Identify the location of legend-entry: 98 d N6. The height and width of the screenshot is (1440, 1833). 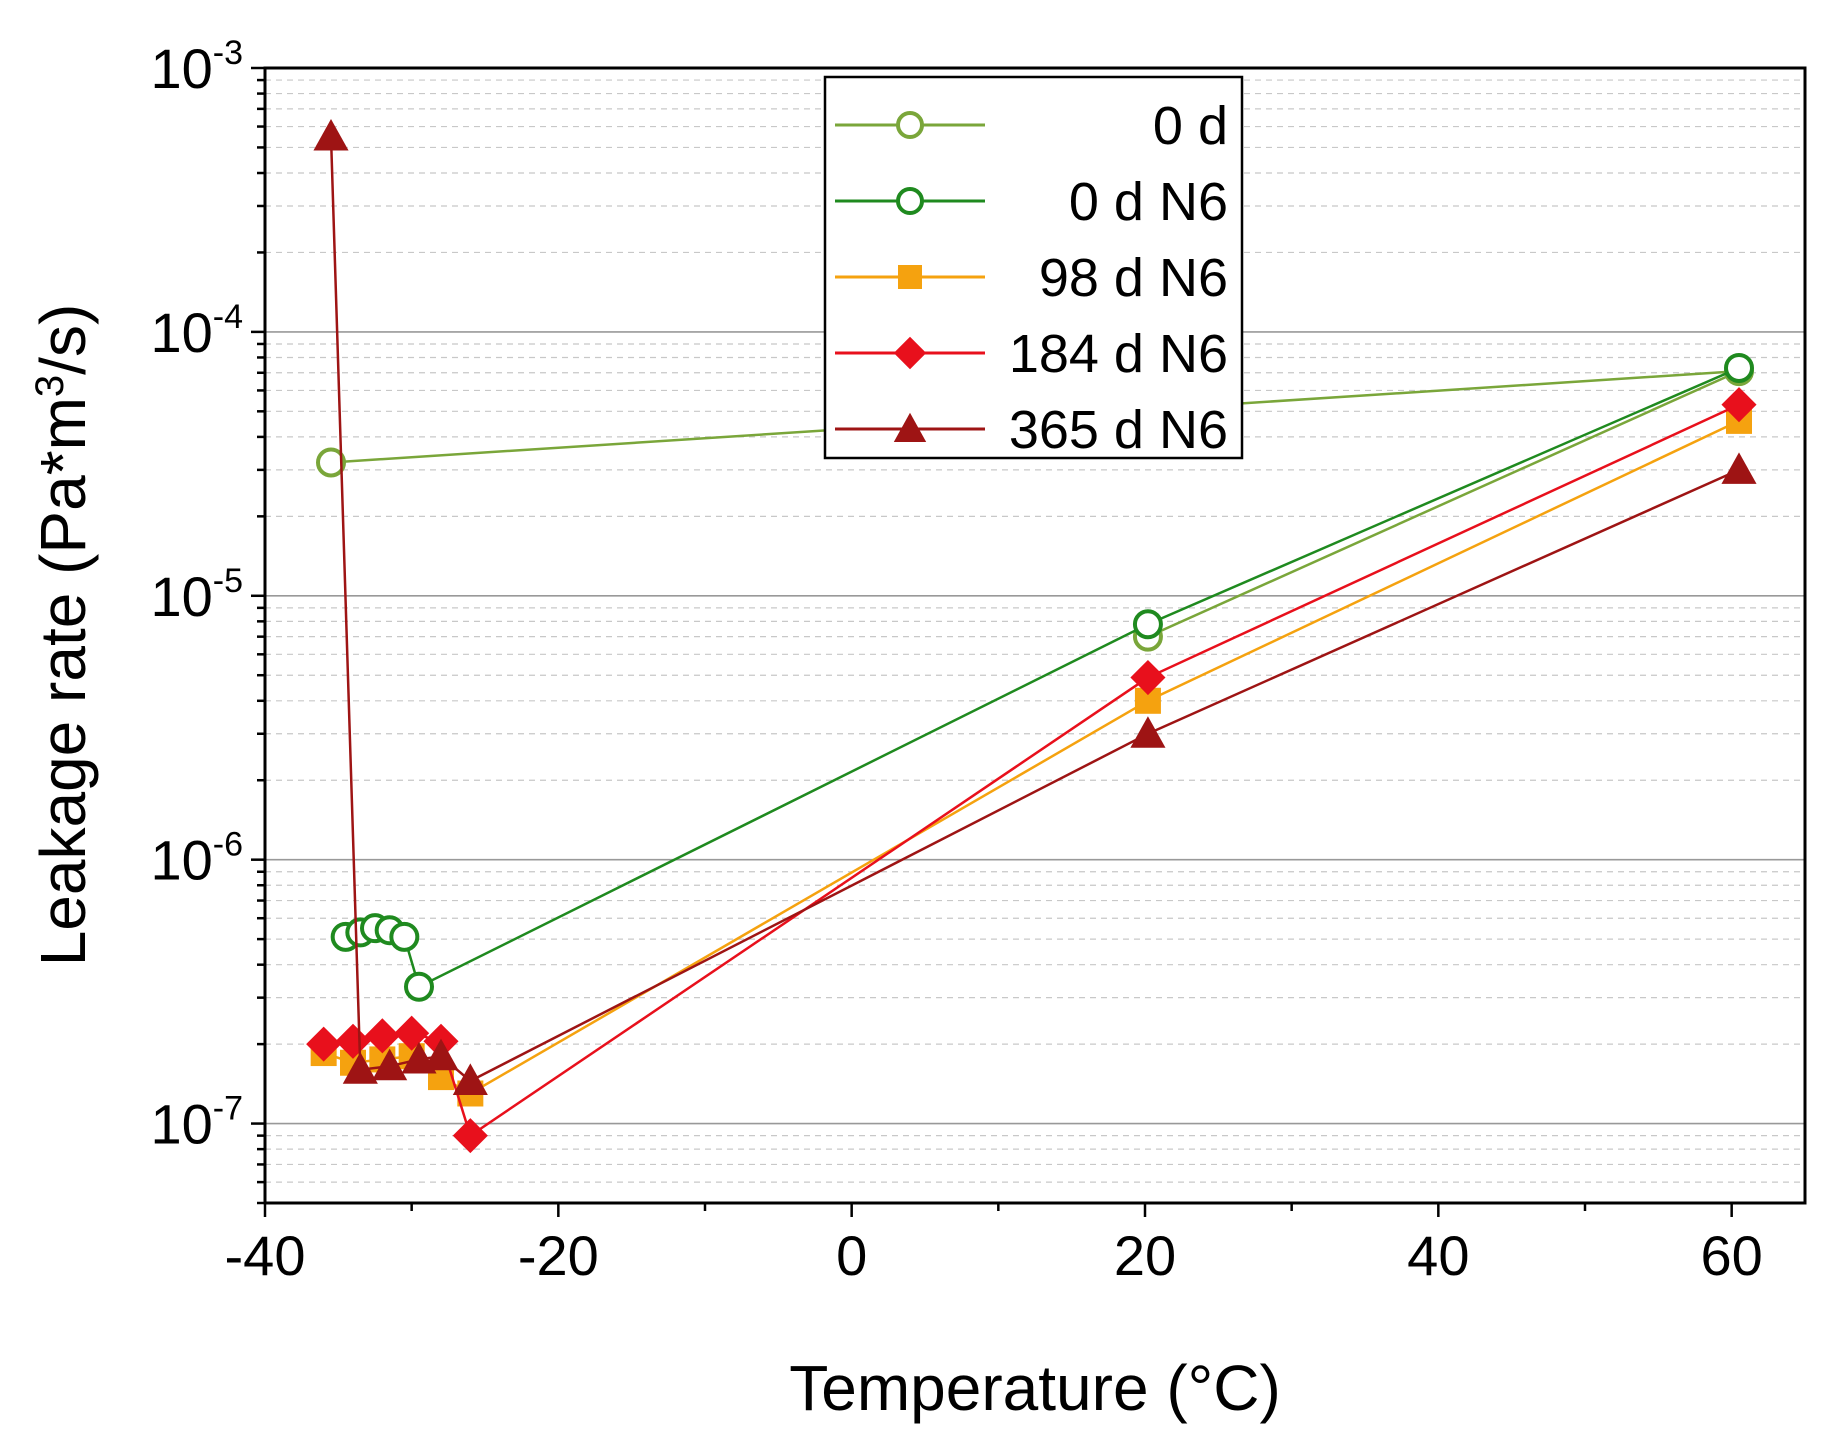
(1031, 278).